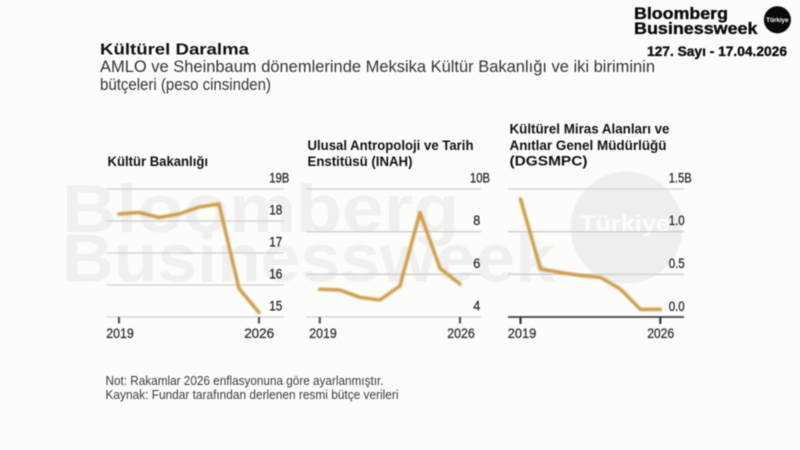  What do you see at coordinates (158, 161) in the screenshot?
I see `svg-text: Kültür Bakanlığı` at bounding box center [158, 161].